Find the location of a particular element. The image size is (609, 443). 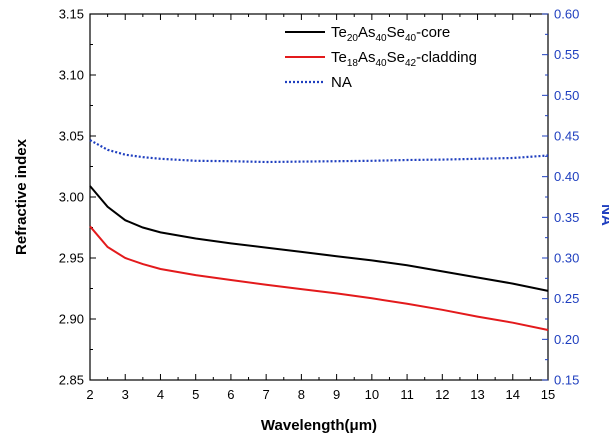

x-tick-label: 9 is located at coordinates (336, 394).